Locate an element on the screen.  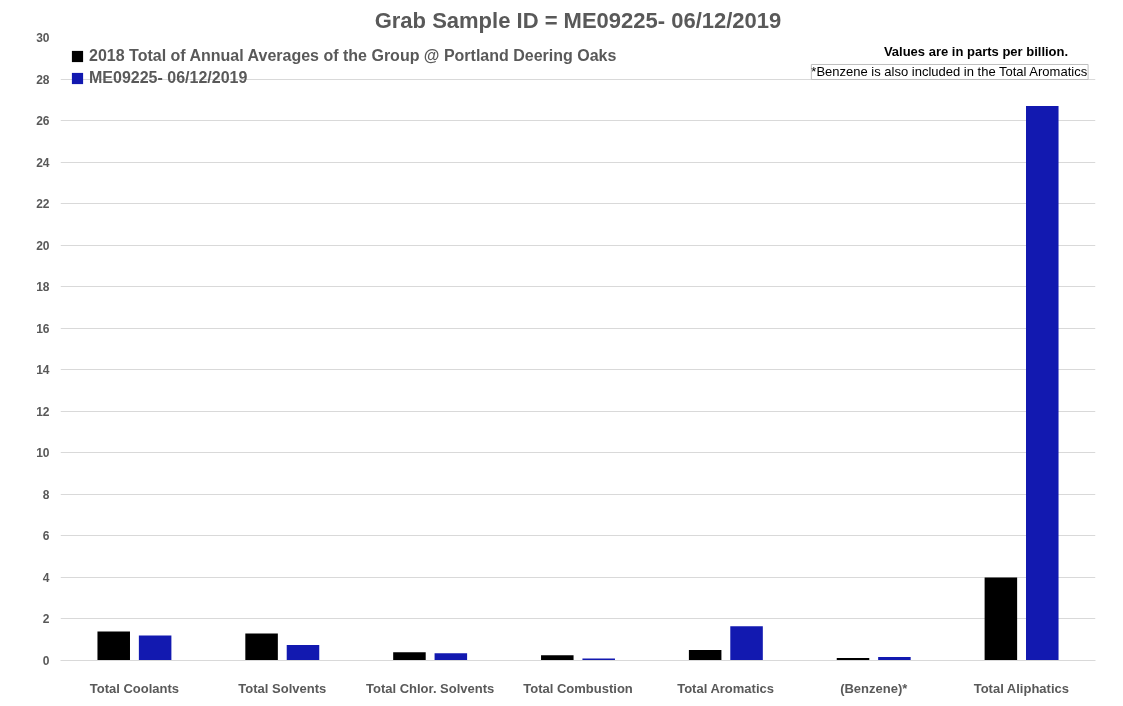
x-tick-label: Total Aromatics is located at coordinates (726, 688).